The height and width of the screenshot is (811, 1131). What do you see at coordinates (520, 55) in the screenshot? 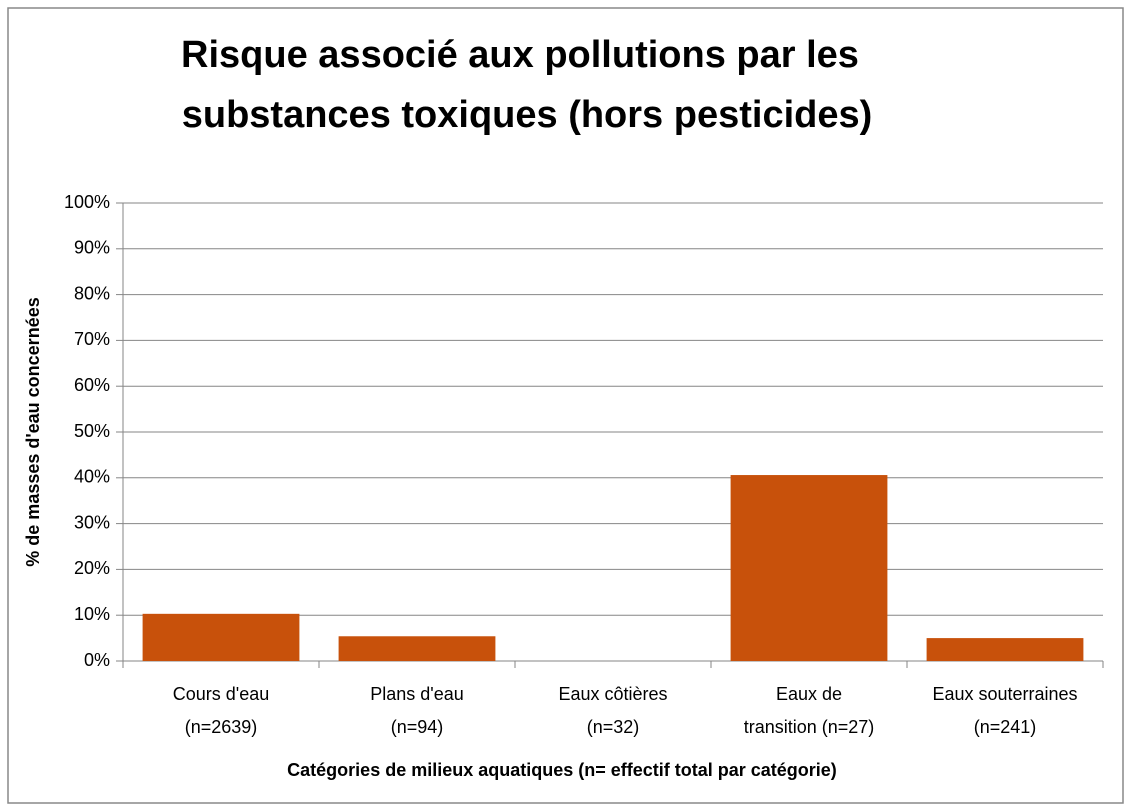
I see `chart-title: Risque associé aux pollutions par les` at bounding box center [520, 55].